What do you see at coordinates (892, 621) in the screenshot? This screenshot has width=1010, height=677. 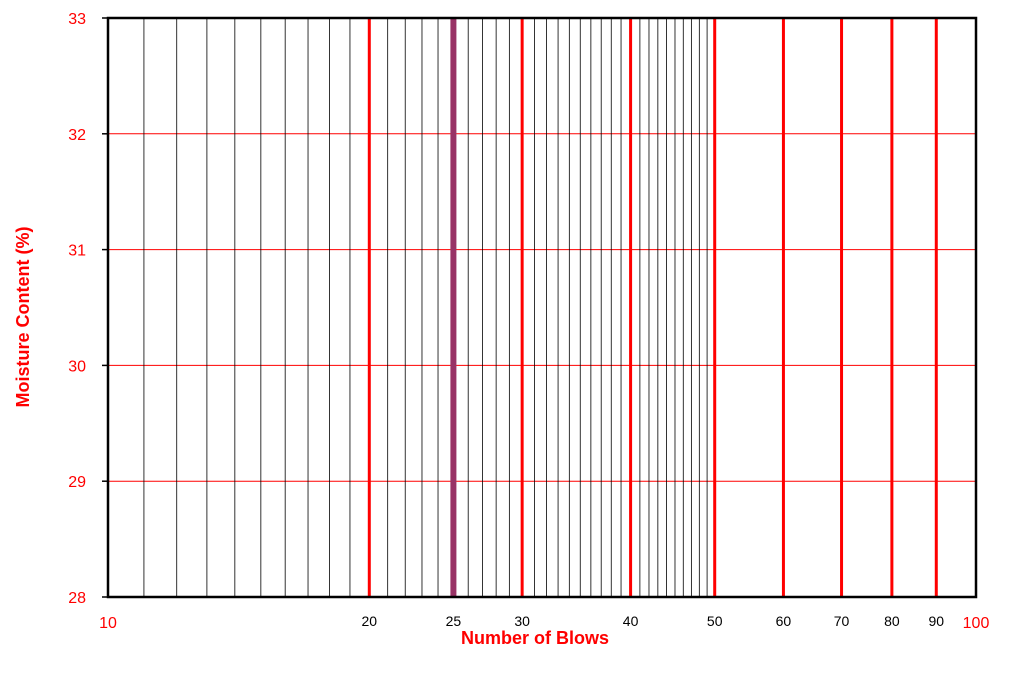 I see `x-tick-label: 80` at bounding box center [892, 621].